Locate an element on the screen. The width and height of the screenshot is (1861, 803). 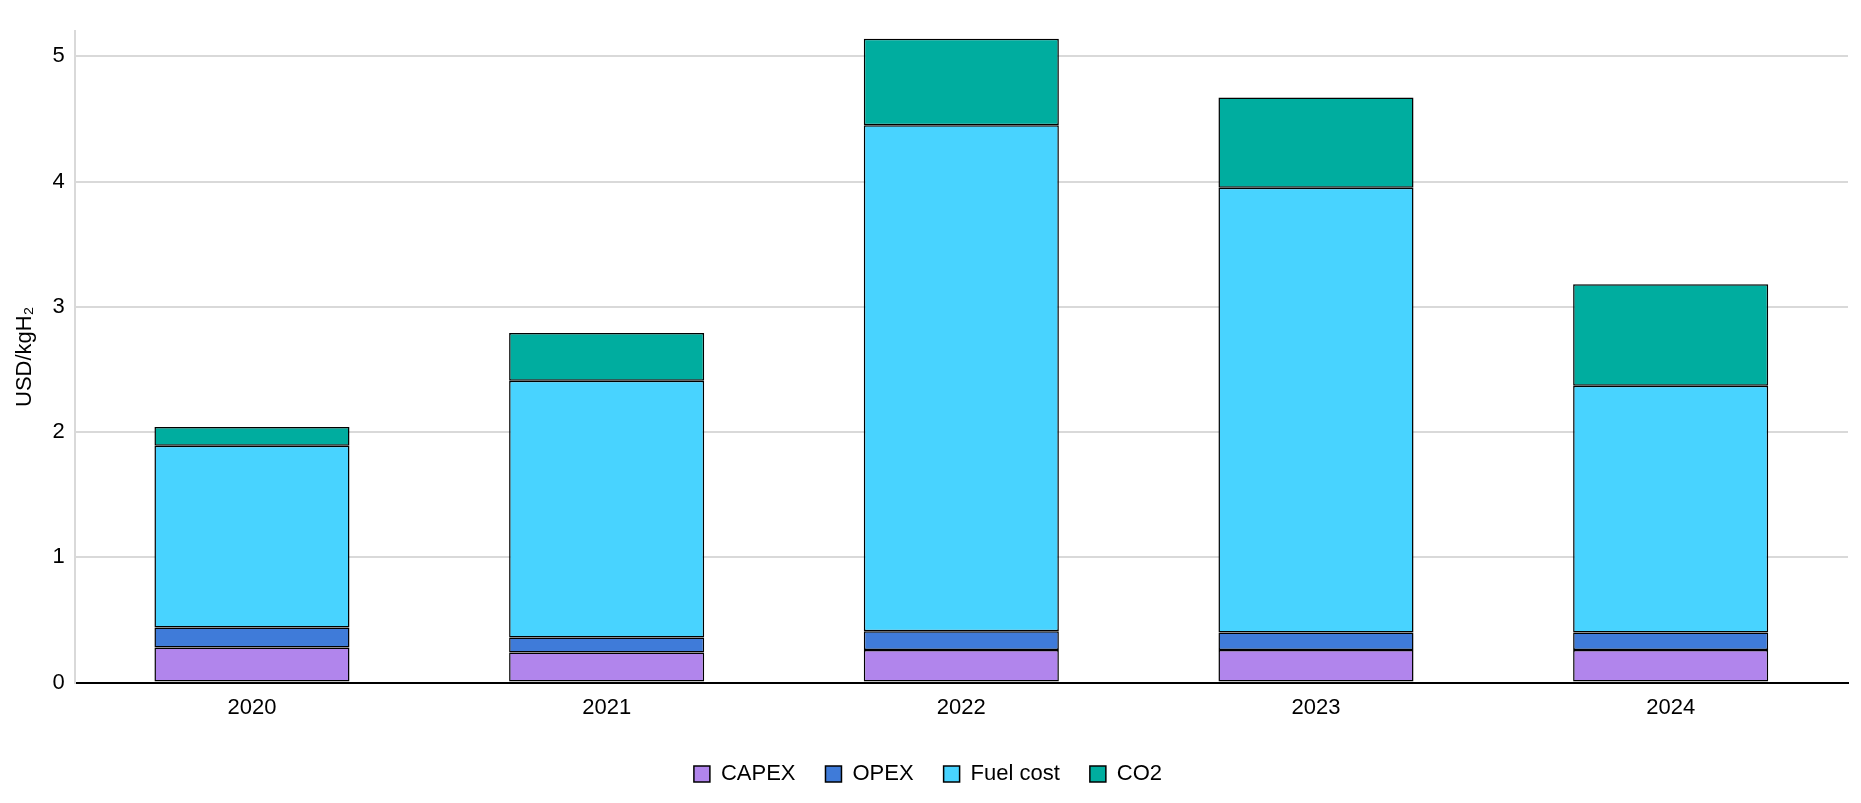
x-tick-label: 2022 is located at coordinates (961, 706).